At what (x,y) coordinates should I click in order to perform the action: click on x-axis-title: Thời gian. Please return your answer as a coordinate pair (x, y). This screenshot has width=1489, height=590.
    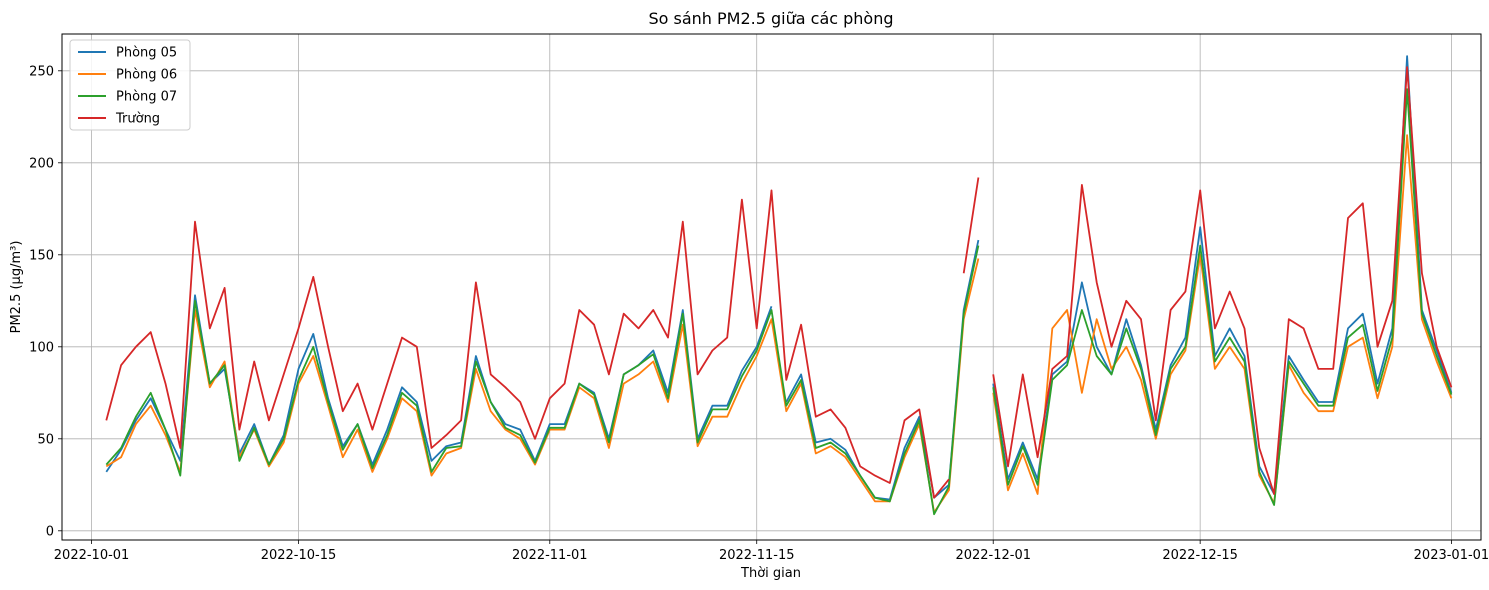
    Looking at the image, I should click on (770, 573).